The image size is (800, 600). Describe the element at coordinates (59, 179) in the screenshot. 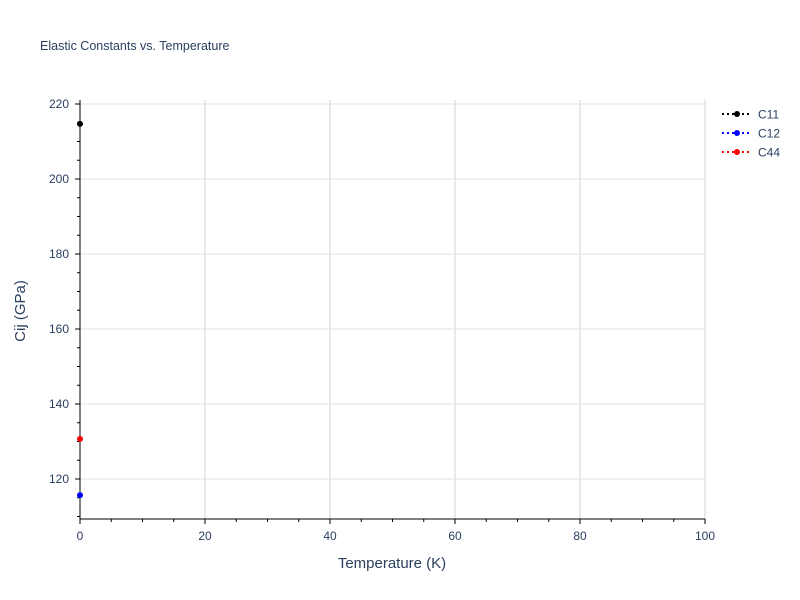

I see `y-tick-label: 200` at that location.